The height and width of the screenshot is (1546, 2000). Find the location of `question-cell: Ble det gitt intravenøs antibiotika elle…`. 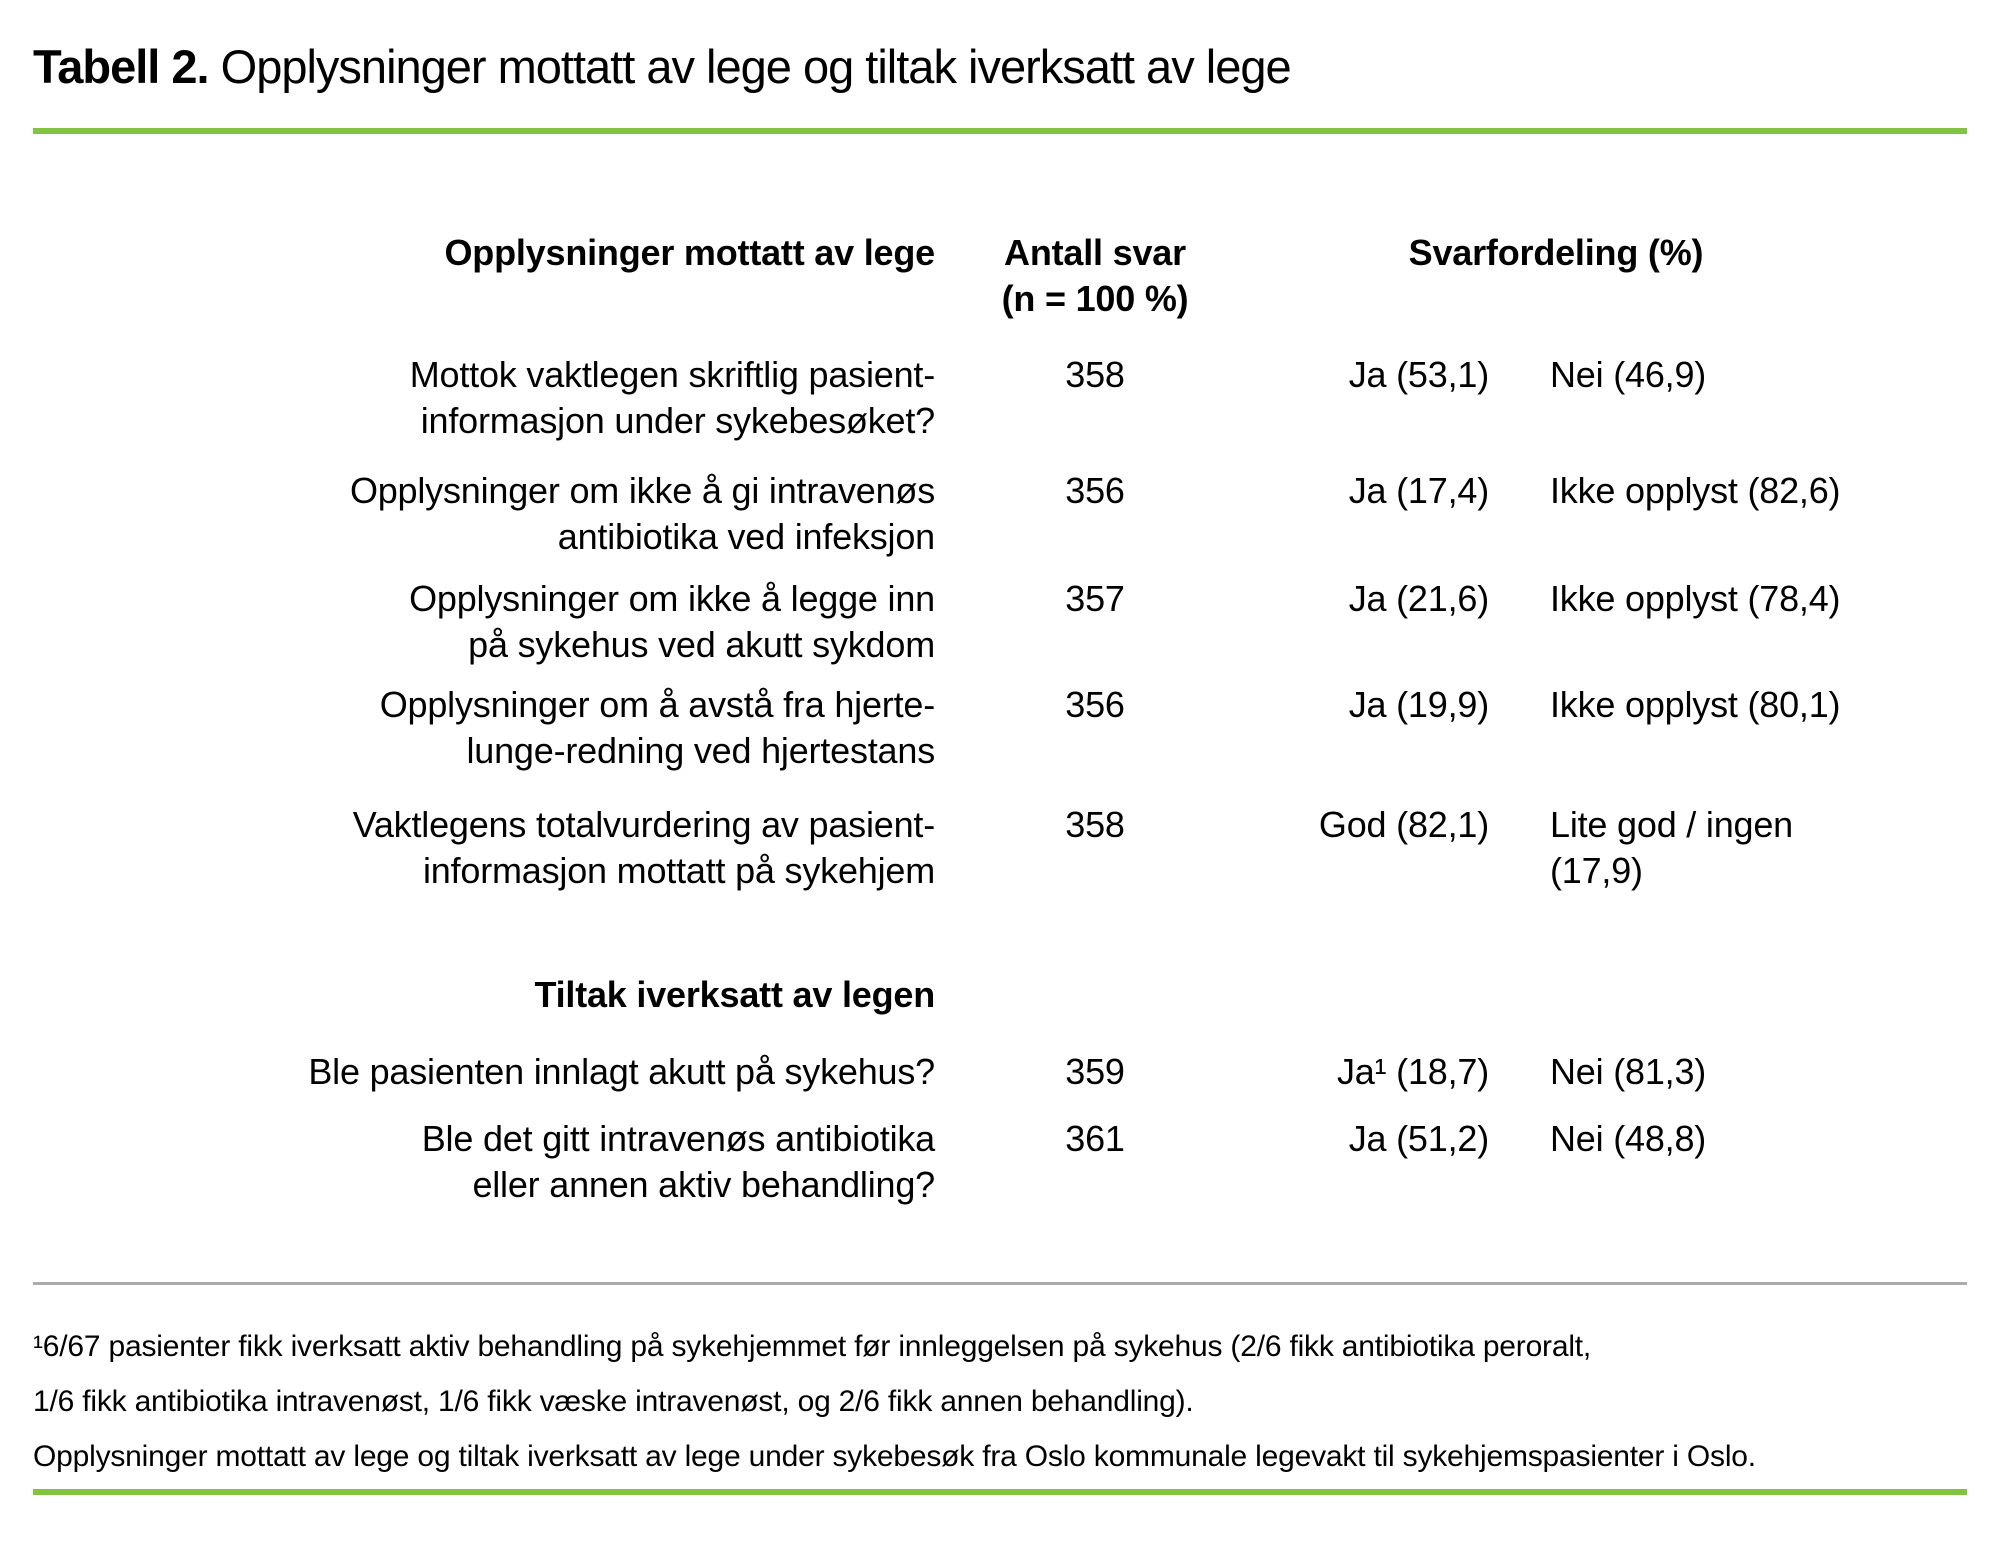

question-cell: Ble det gitt intravenøs antibiotika elle… is located at coordinates (678, 1161).